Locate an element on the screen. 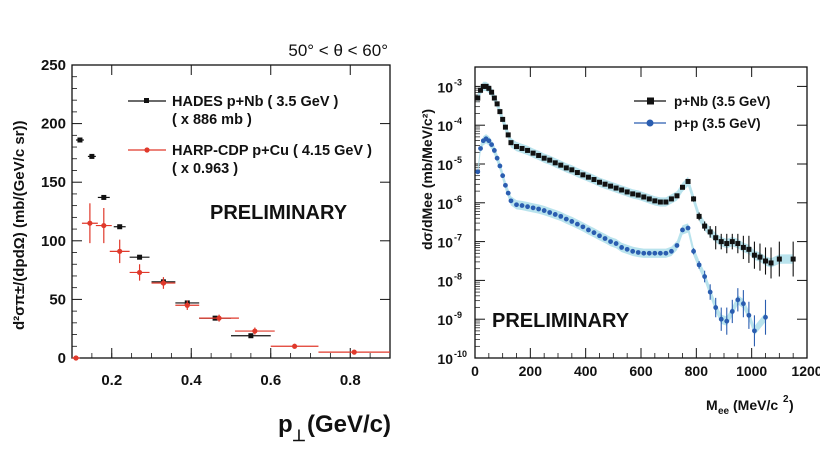 This screenshot has width=820, height=452. right-x-tick-label: 0 is located at coordinates (475, 371).